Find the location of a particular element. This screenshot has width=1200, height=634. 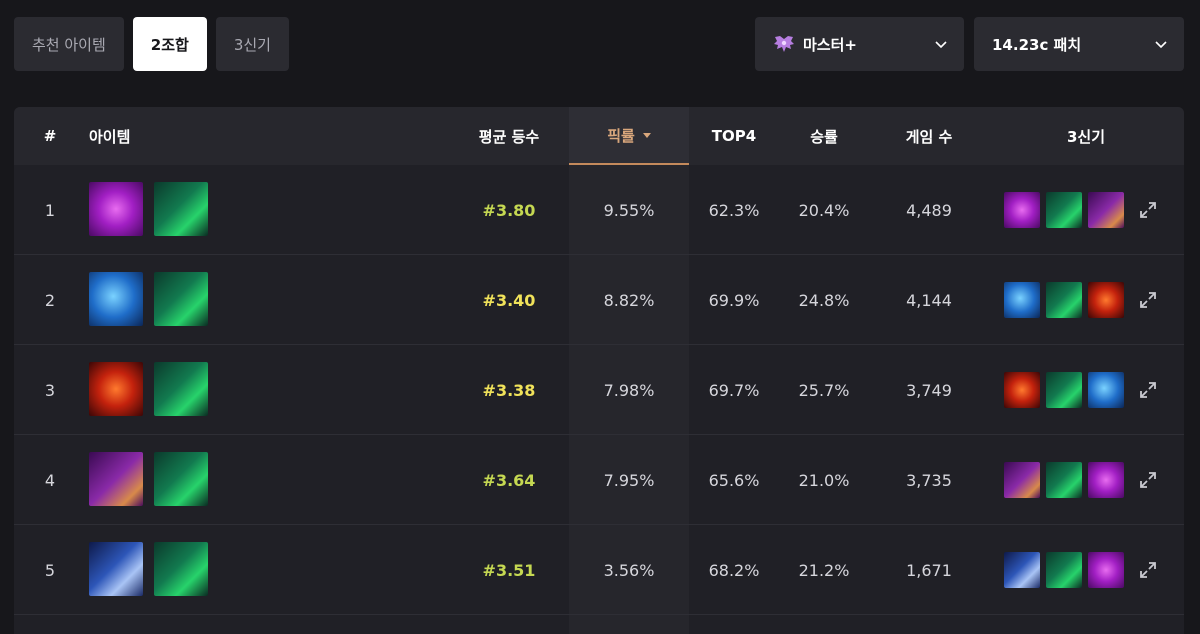

table-row: 2 #3.40 8.82% 69.9% 24.8% 4,144 is located at coordinates (599, 300).